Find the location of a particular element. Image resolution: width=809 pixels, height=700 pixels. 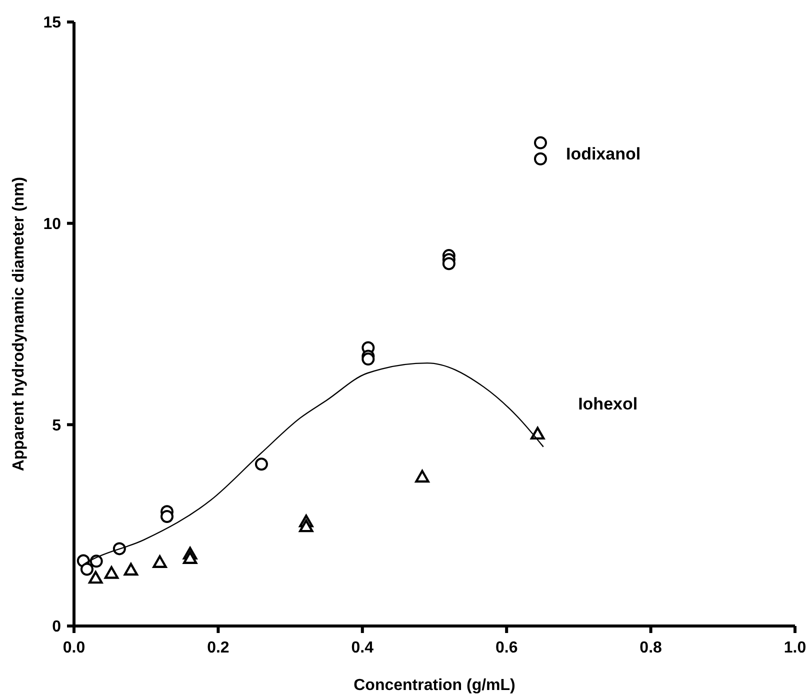

x-axis-title: Concentration (g/mL) is located at coordinates (435, 685).